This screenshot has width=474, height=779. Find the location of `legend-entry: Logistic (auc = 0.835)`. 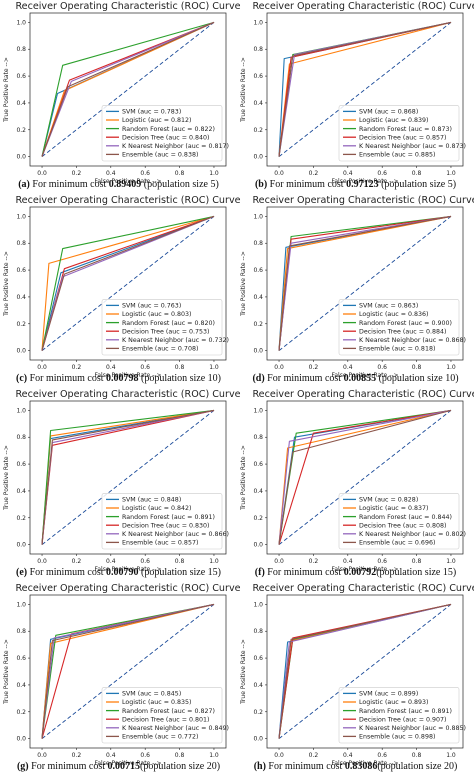

legend-entry: Logistic (auc = 0.835) is located at coordinates (157, 702).